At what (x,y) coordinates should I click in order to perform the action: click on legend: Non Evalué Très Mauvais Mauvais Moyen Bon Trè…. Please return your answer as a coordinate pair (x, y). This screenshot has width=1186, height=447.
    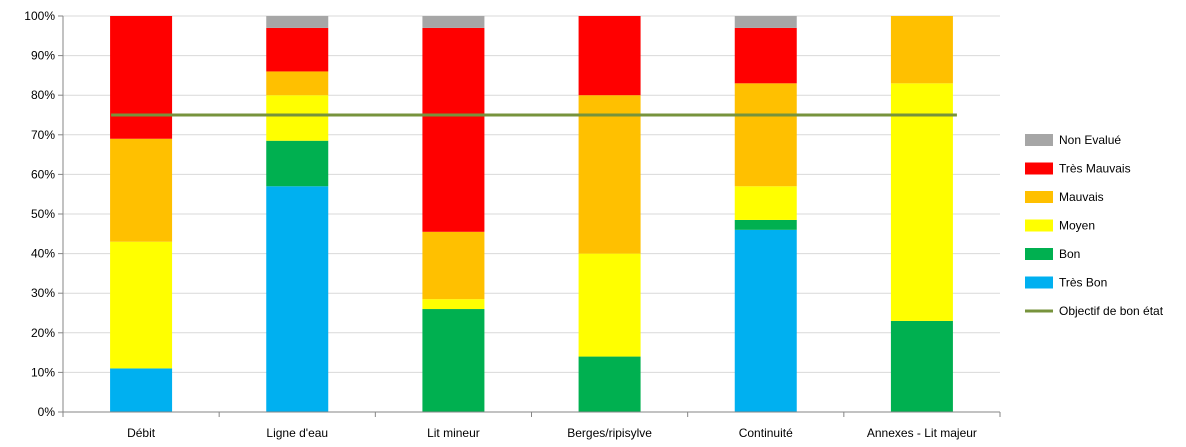
    Looking at the image, I should click on (1094, 225).